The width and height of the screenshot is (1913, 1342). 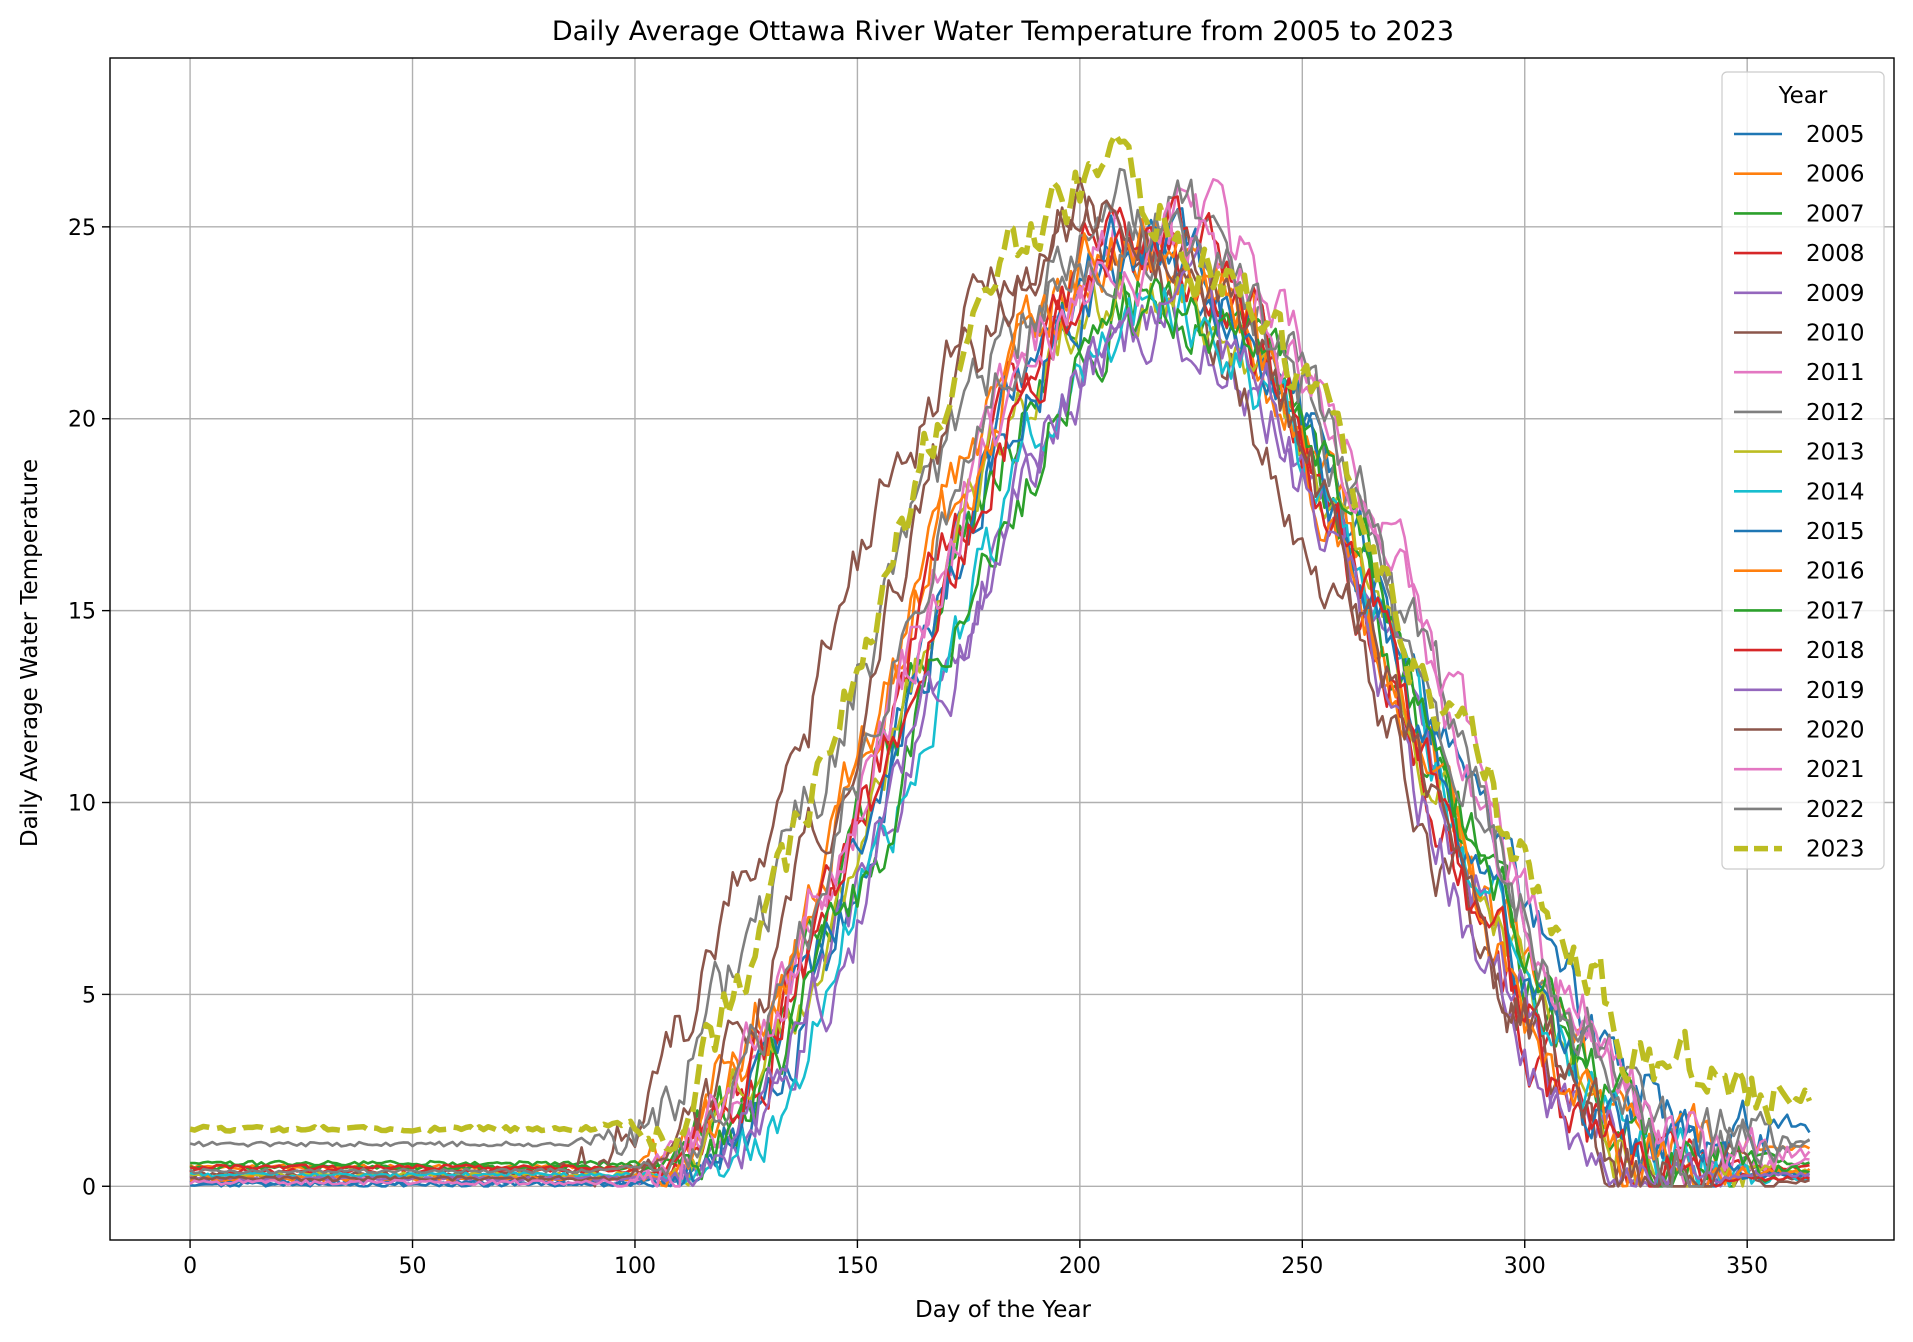 What do you see at coordinates (1835, 810) in the screenshot?
I see `legend-label-2022: 2022` at bounding box center [1835, 810].